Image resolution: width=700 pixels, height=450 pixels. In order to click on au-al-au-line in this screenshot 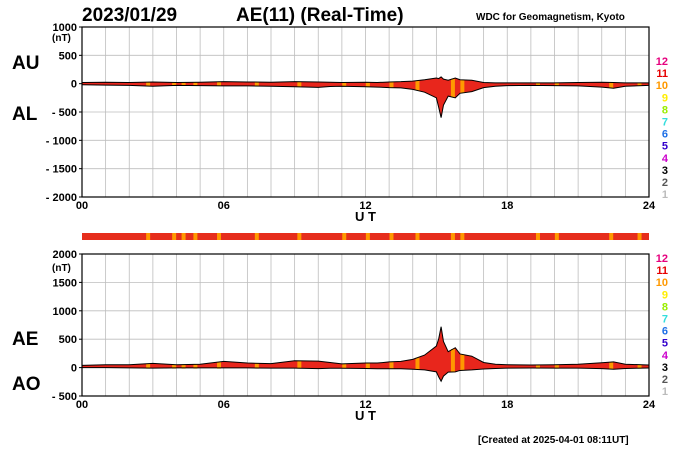, I will do `click(365, 80)`.